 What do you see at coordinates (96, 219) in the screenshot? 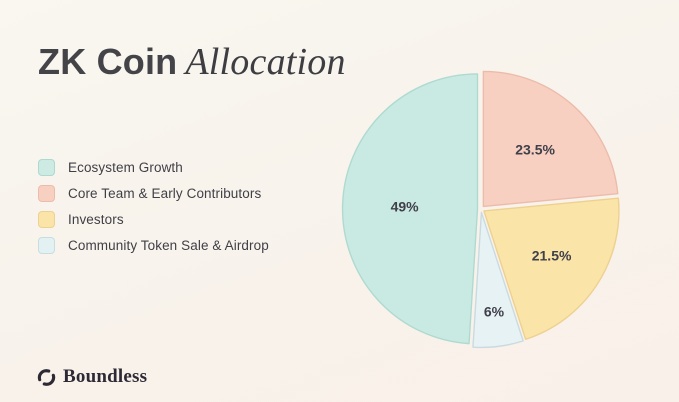
I see `legend-label: Investors` at bounding box center [96, 219].